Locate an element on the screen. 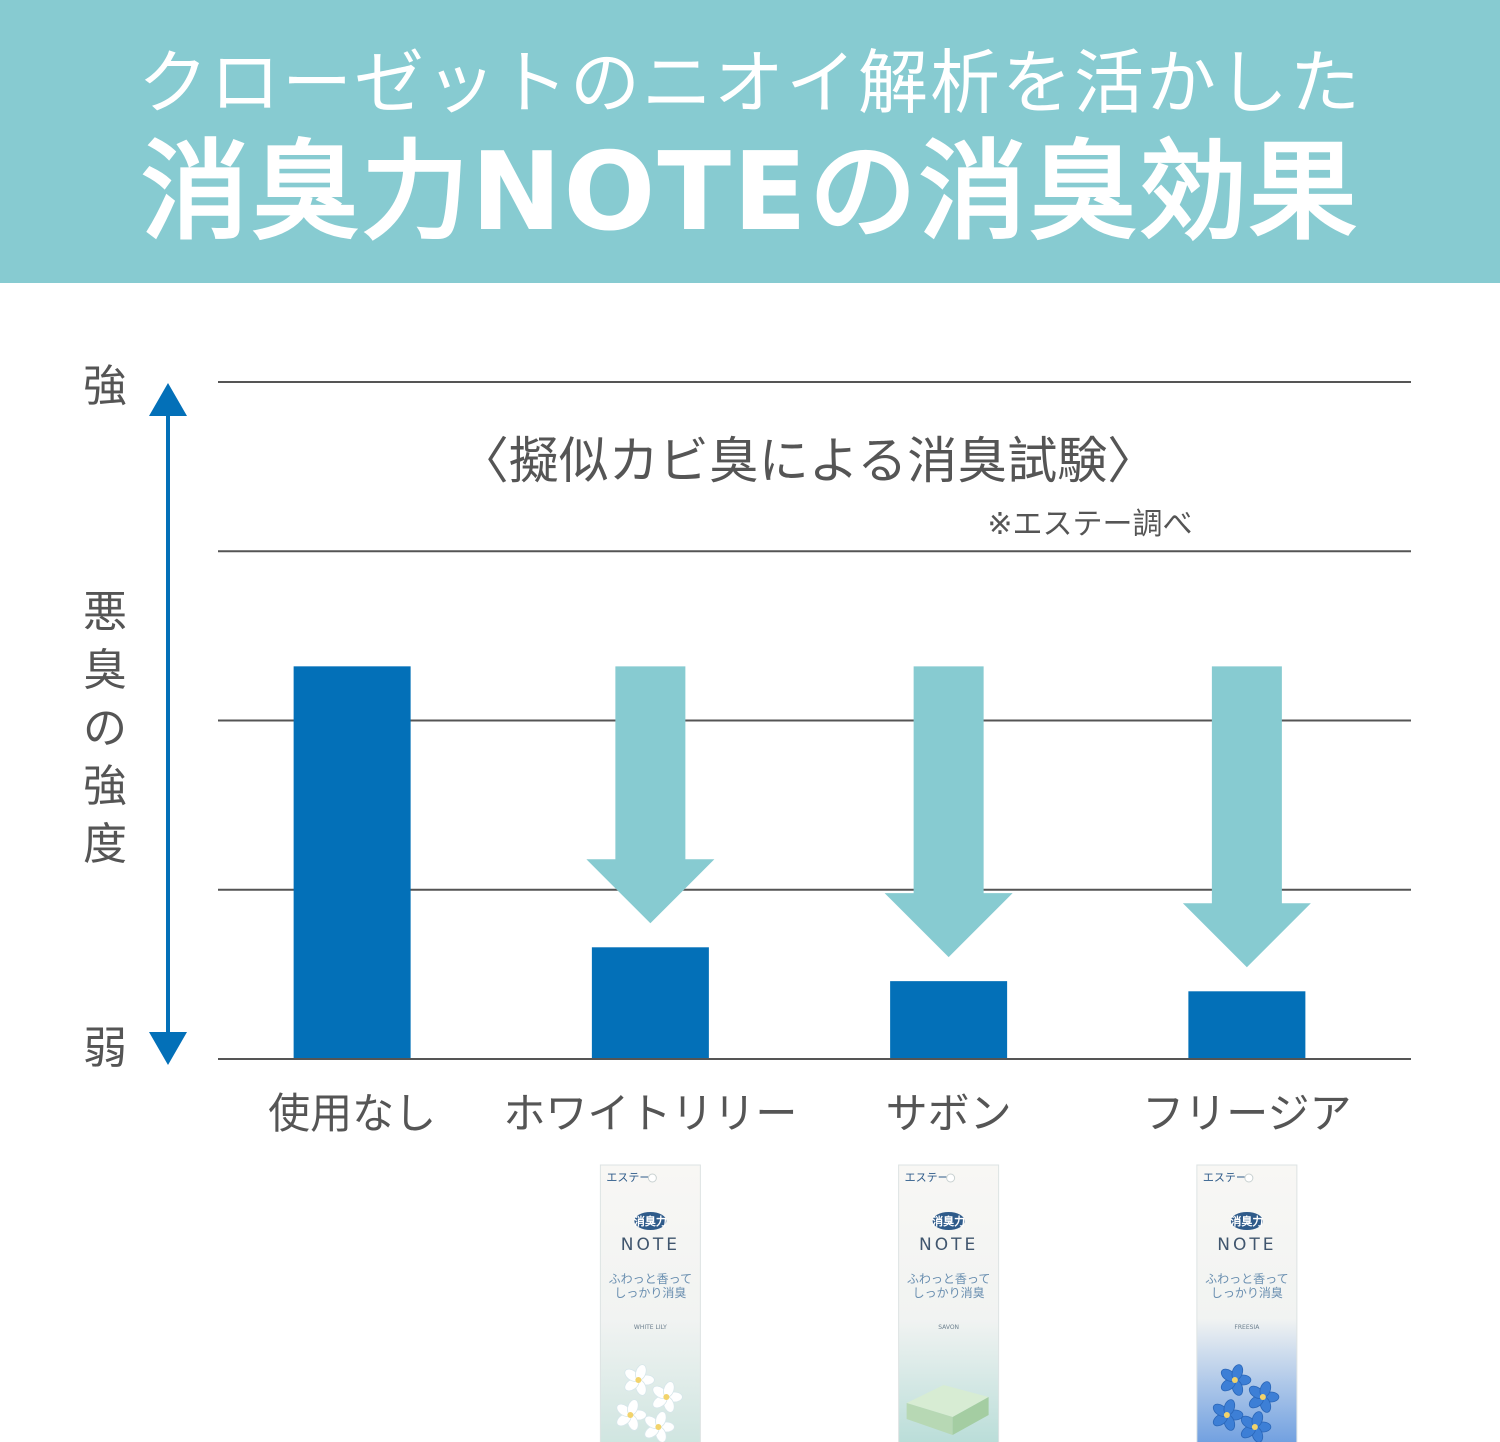  y-axis-label-char: 臭 is located at coordinates (105, 670).